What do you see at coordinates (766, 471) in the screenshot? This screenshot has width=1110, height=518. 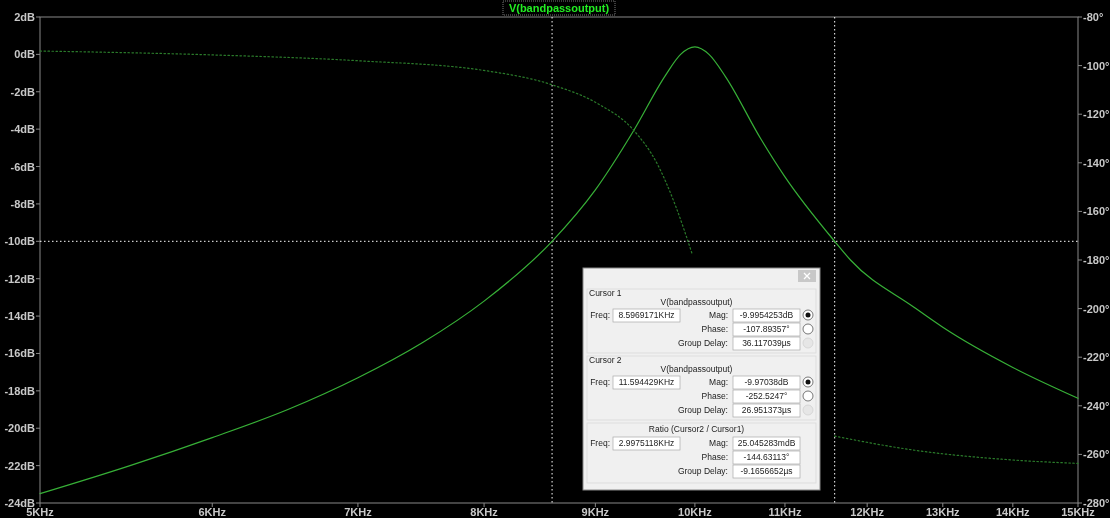 I see `annotation: -9.1656652µs` at bounding box center [766, 471].